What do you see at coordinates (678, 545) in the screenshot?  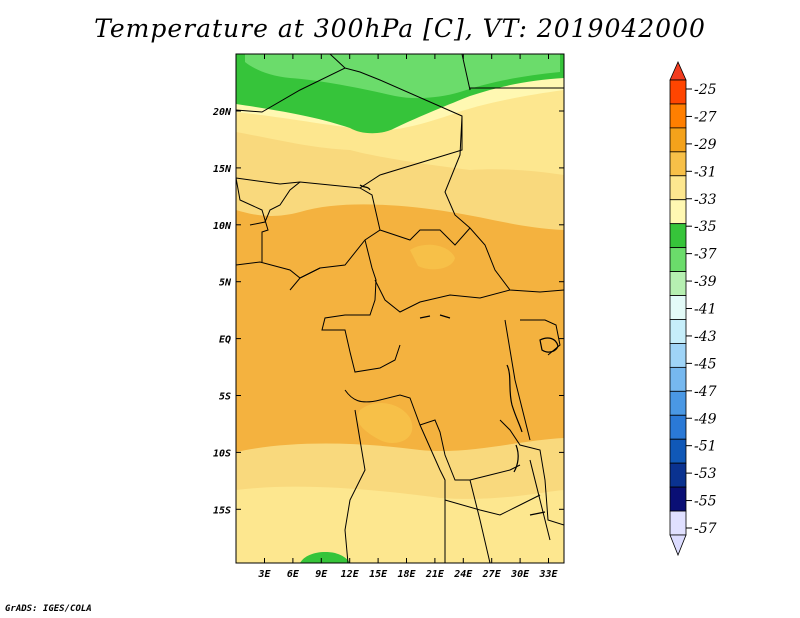 I see `colorbar-bottom-arrow` at bounding box center [678, 545].